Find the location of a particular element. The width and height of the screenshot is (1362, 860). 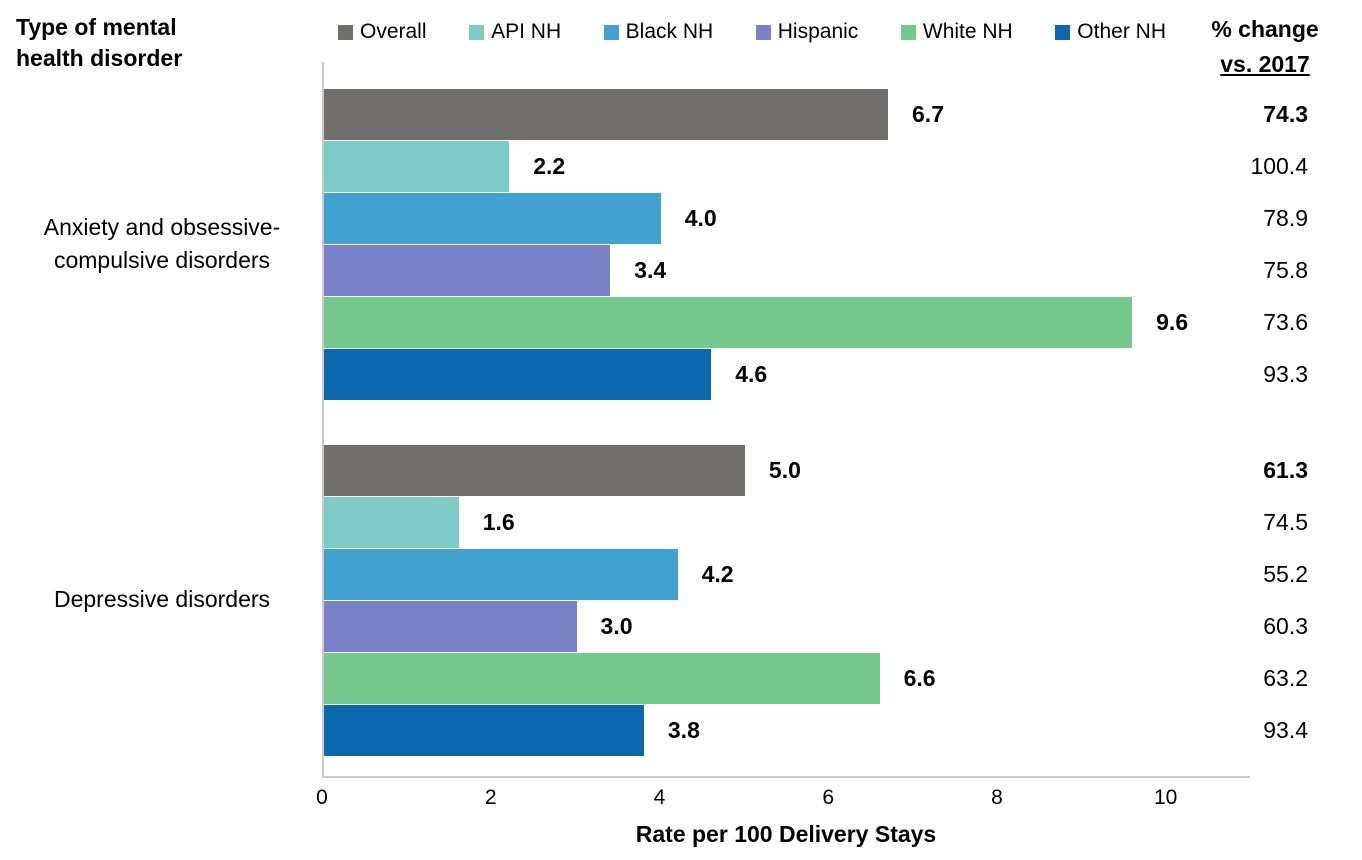

x-axis-ticks: 0 2 4 6 8 10 is located at coordinates (783, 800).